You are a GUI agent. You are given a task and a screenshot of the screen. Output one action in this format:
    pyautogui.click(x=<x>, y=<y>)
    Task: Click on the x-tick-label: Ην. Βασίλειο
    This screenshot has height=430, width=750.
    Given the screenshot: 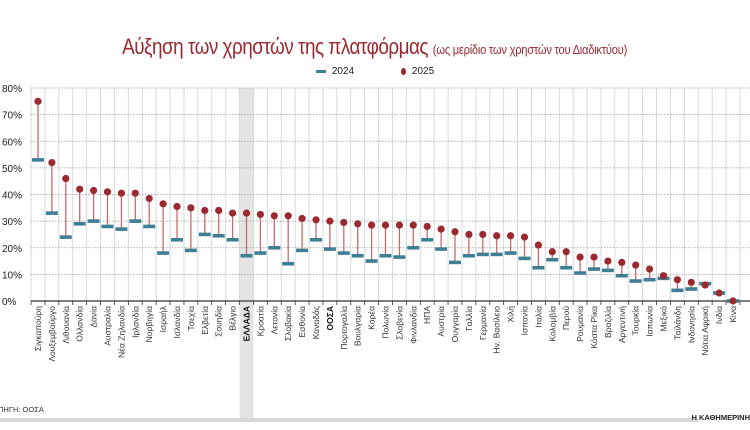 What is the action you would take?
    pyautogui.click(x=497, y=330)
    